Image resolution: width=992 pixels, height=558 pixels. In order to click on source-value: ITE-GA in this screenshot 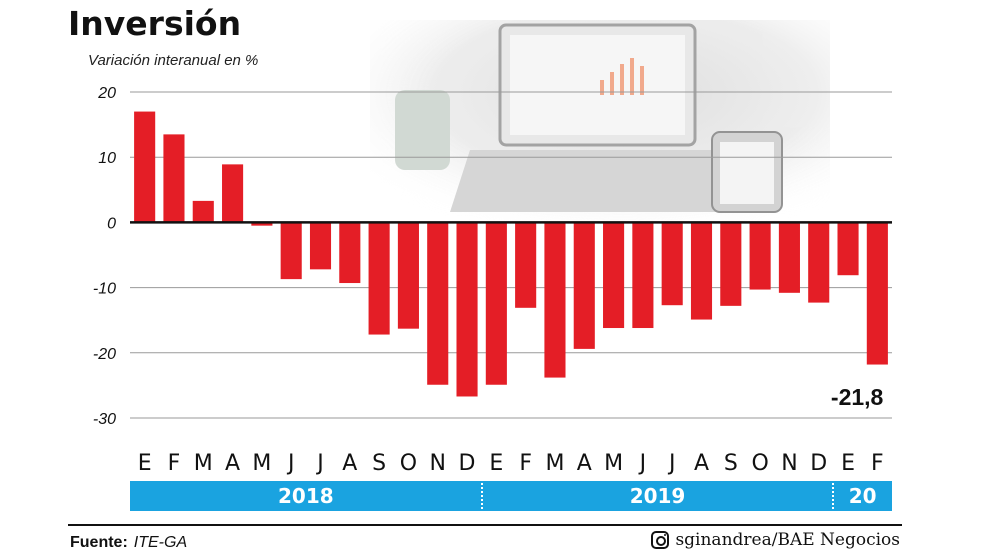, I will do `click(160, 542)`.